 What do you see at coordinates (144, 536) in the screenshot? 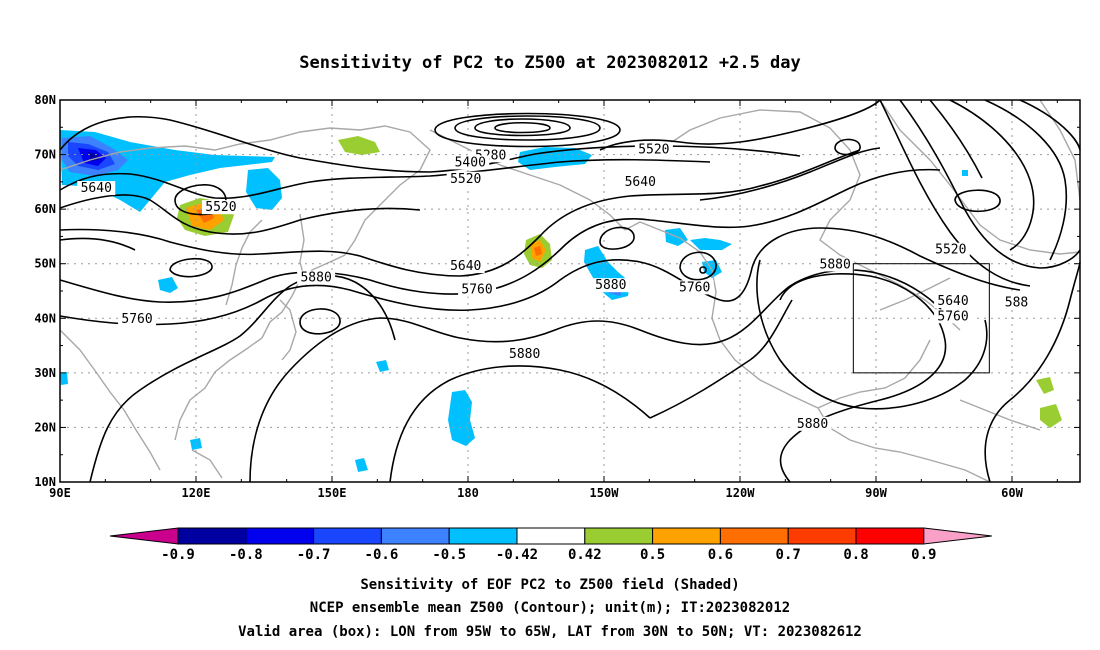
I see `colorbar-low-triangle` at bounding box center [144, 536].